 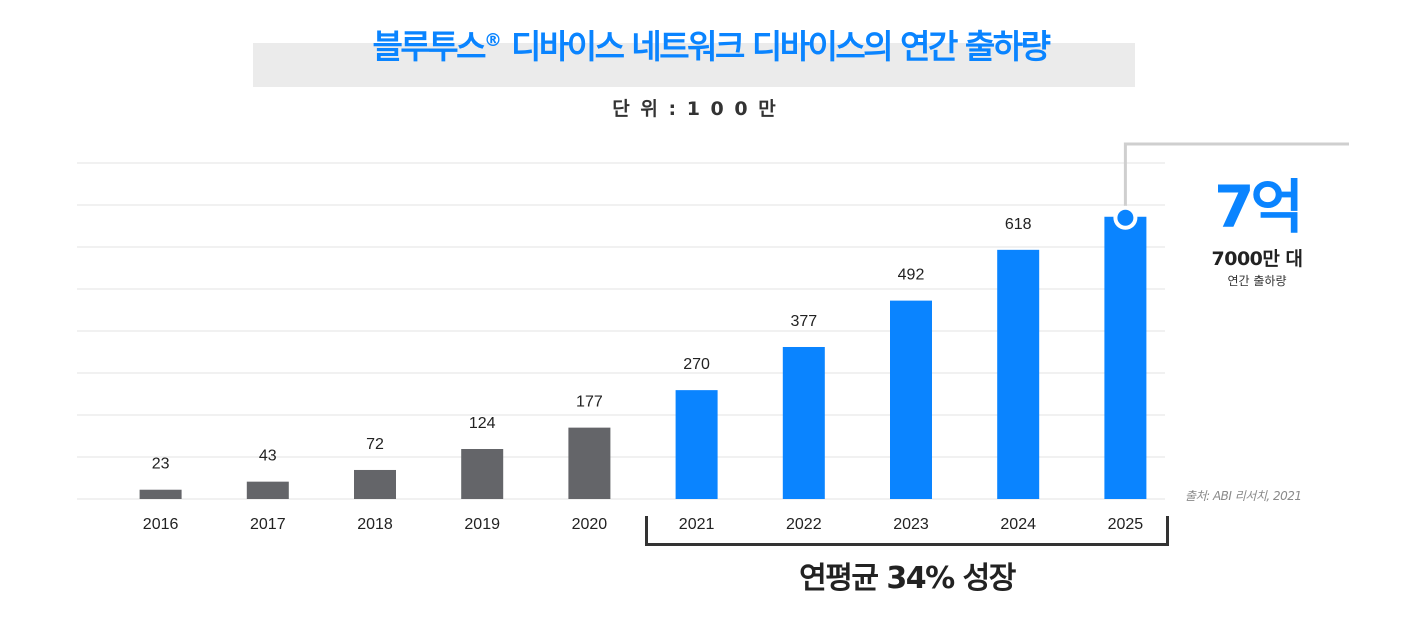 What do you see at coordinates (375, 444) in the screenshot?
I see `value-label-2018: 72` at bounding box center [375, 444].